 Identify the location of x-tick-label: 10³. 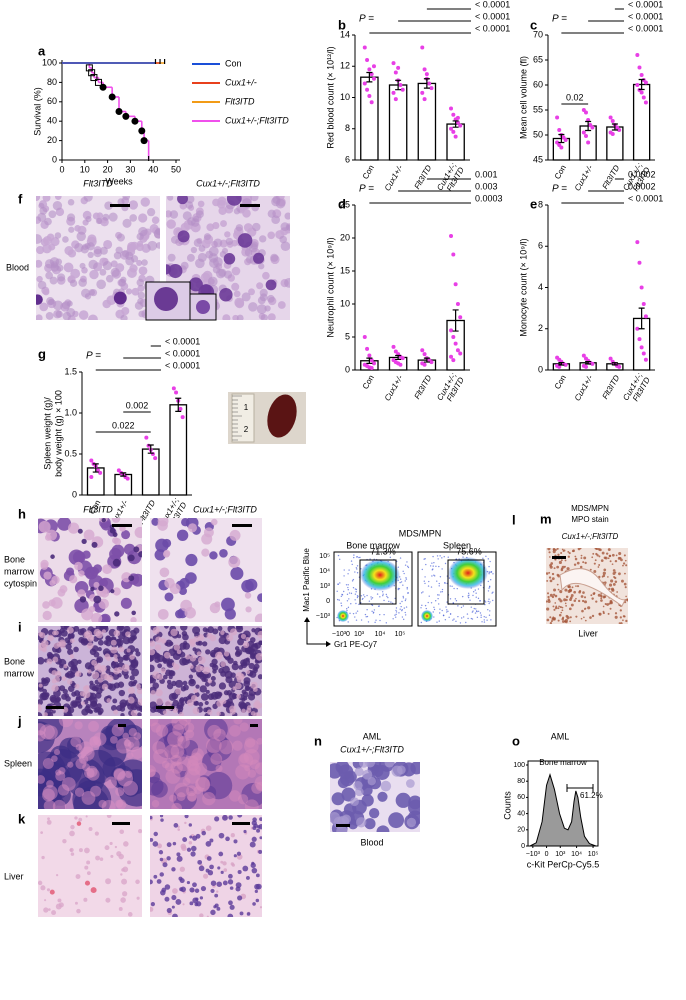
(359, 634).